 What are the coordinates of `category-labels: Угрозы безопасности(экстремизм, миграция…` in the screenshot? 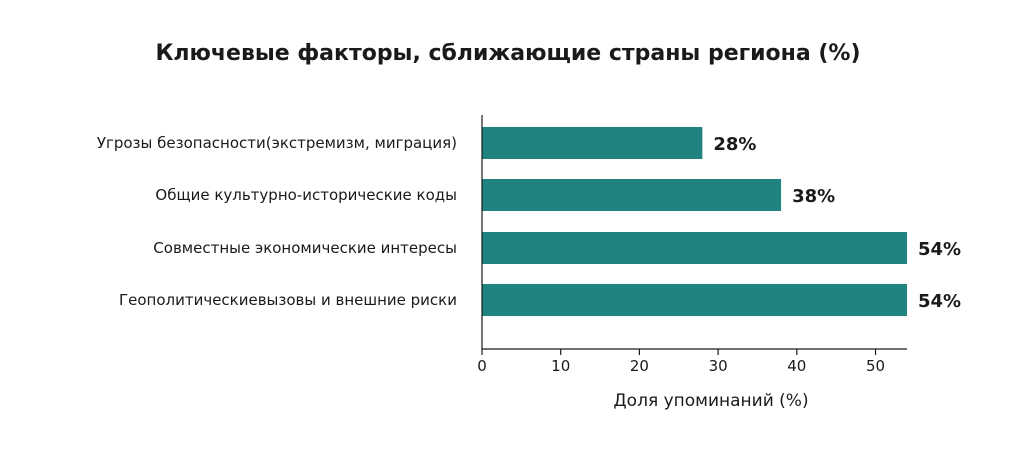 It's located at (277, 221).